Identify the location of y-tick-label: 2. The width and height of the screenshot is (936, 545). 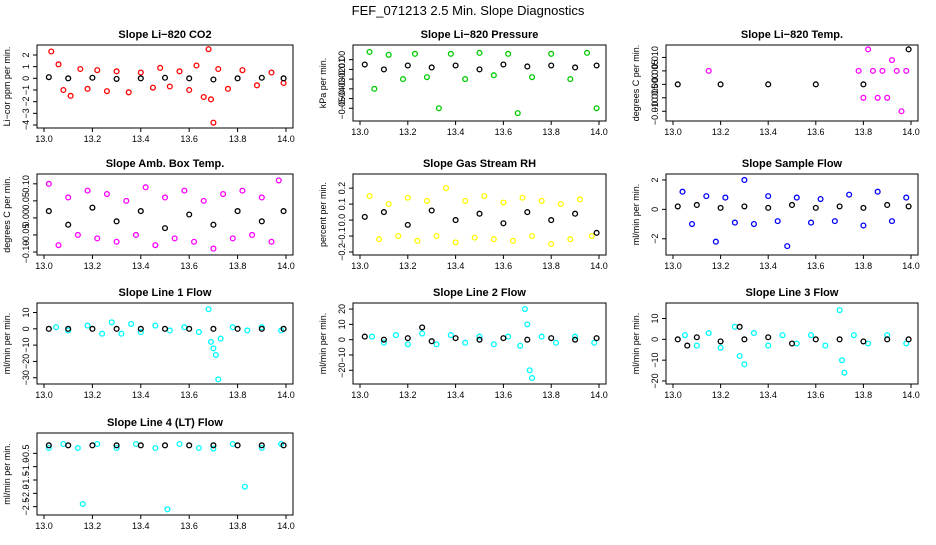
(655, 179).